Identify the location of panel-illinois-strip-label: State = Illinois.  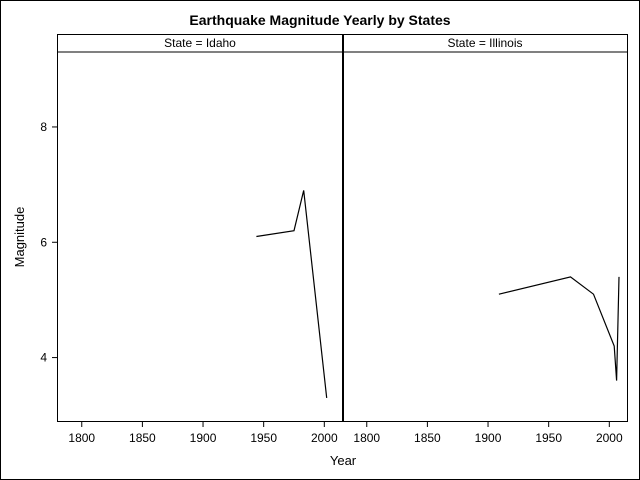
(484, 43).